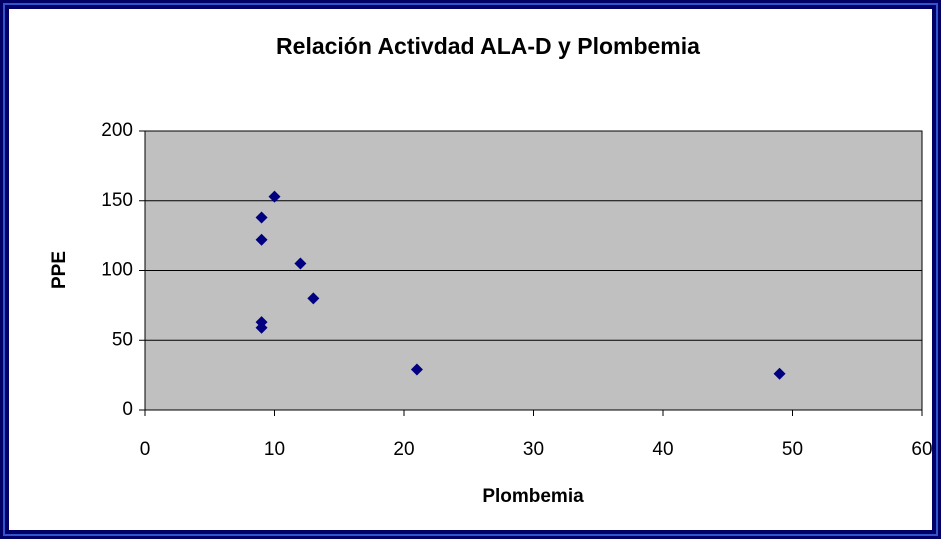 The image size is (941, 539). Describe the element at coordinates (792, 449) in the screenshot. I see `x-tick-label: 50` at that location.